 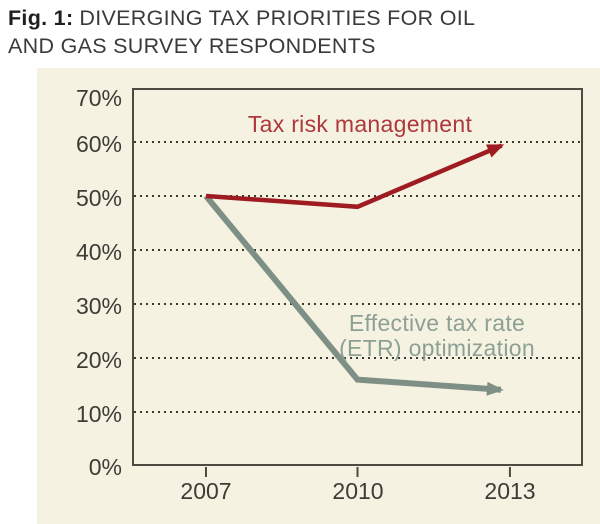 What do you see at coordinates (206, 491) in the screenshot?
I see `x-axis-tick-label: 2007` at bounding box center [206, 491].